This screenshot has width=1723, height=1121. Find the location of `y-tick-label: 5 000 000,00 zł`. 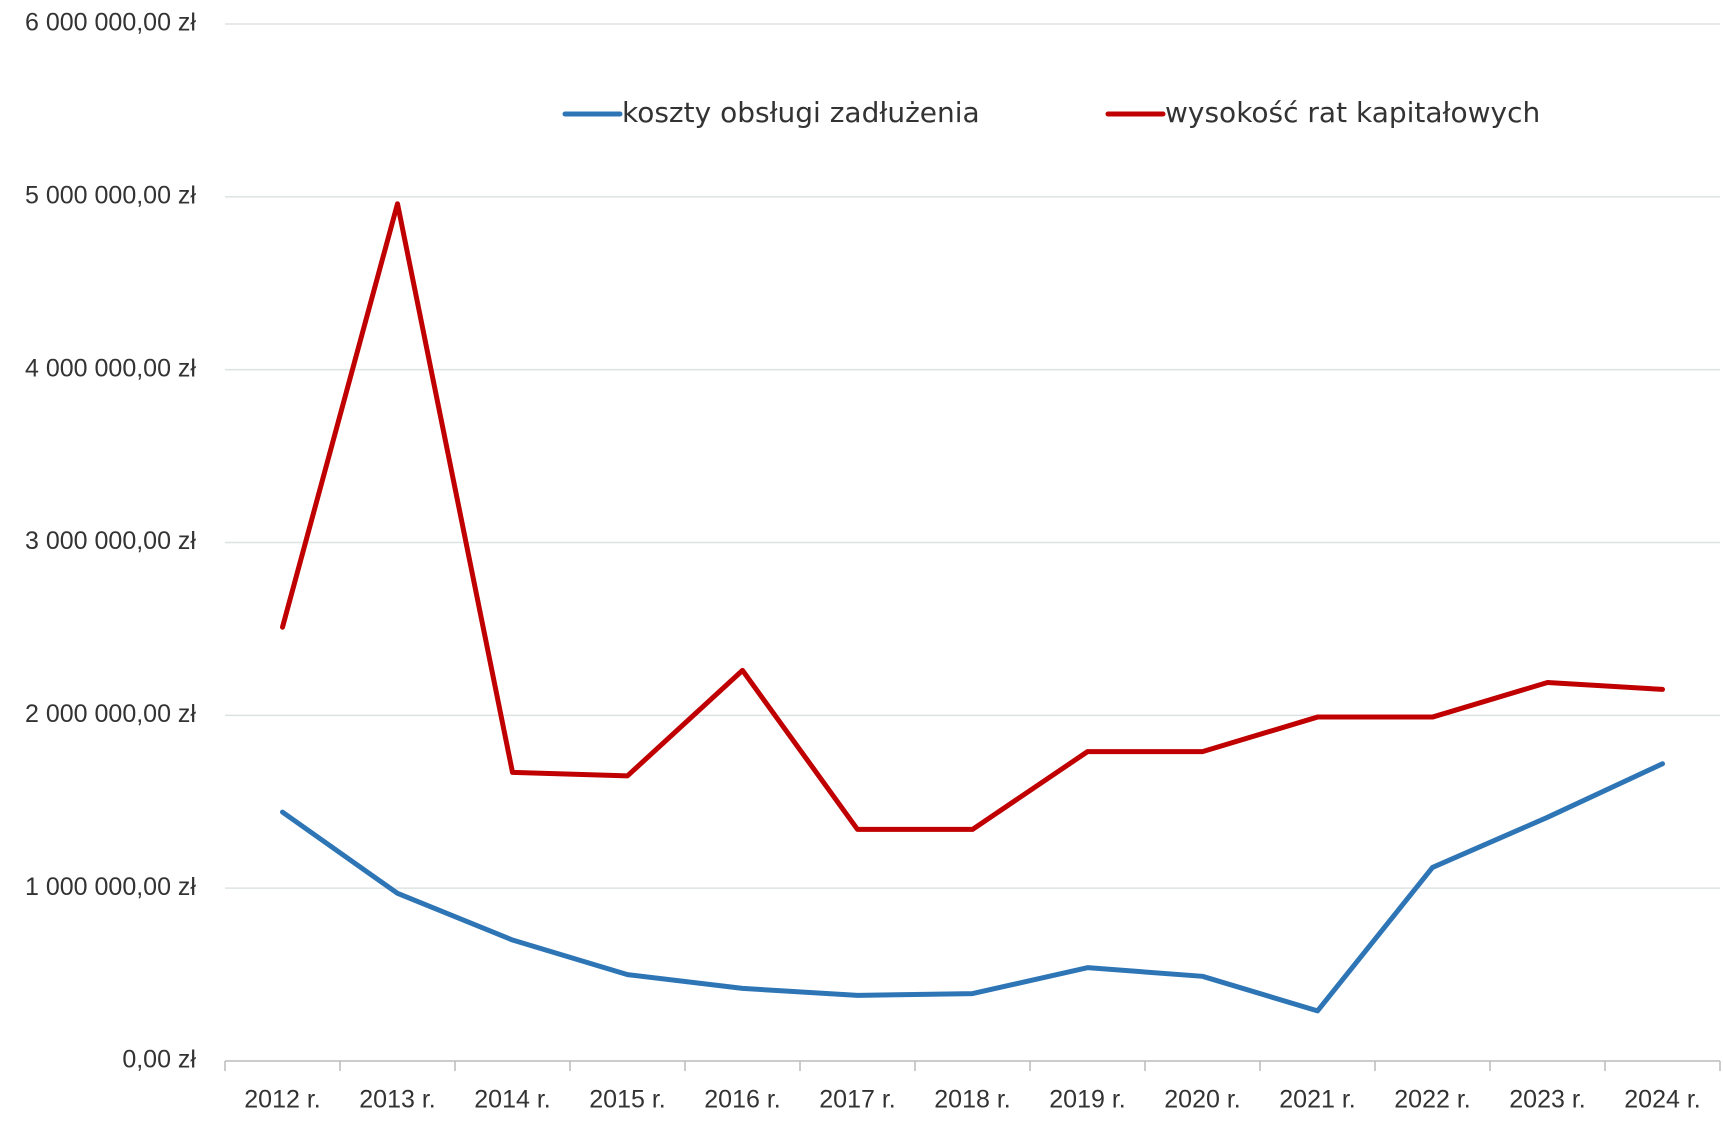

y-tick-label: 5 000 000,00 zł is located at coordinates (110, 195).